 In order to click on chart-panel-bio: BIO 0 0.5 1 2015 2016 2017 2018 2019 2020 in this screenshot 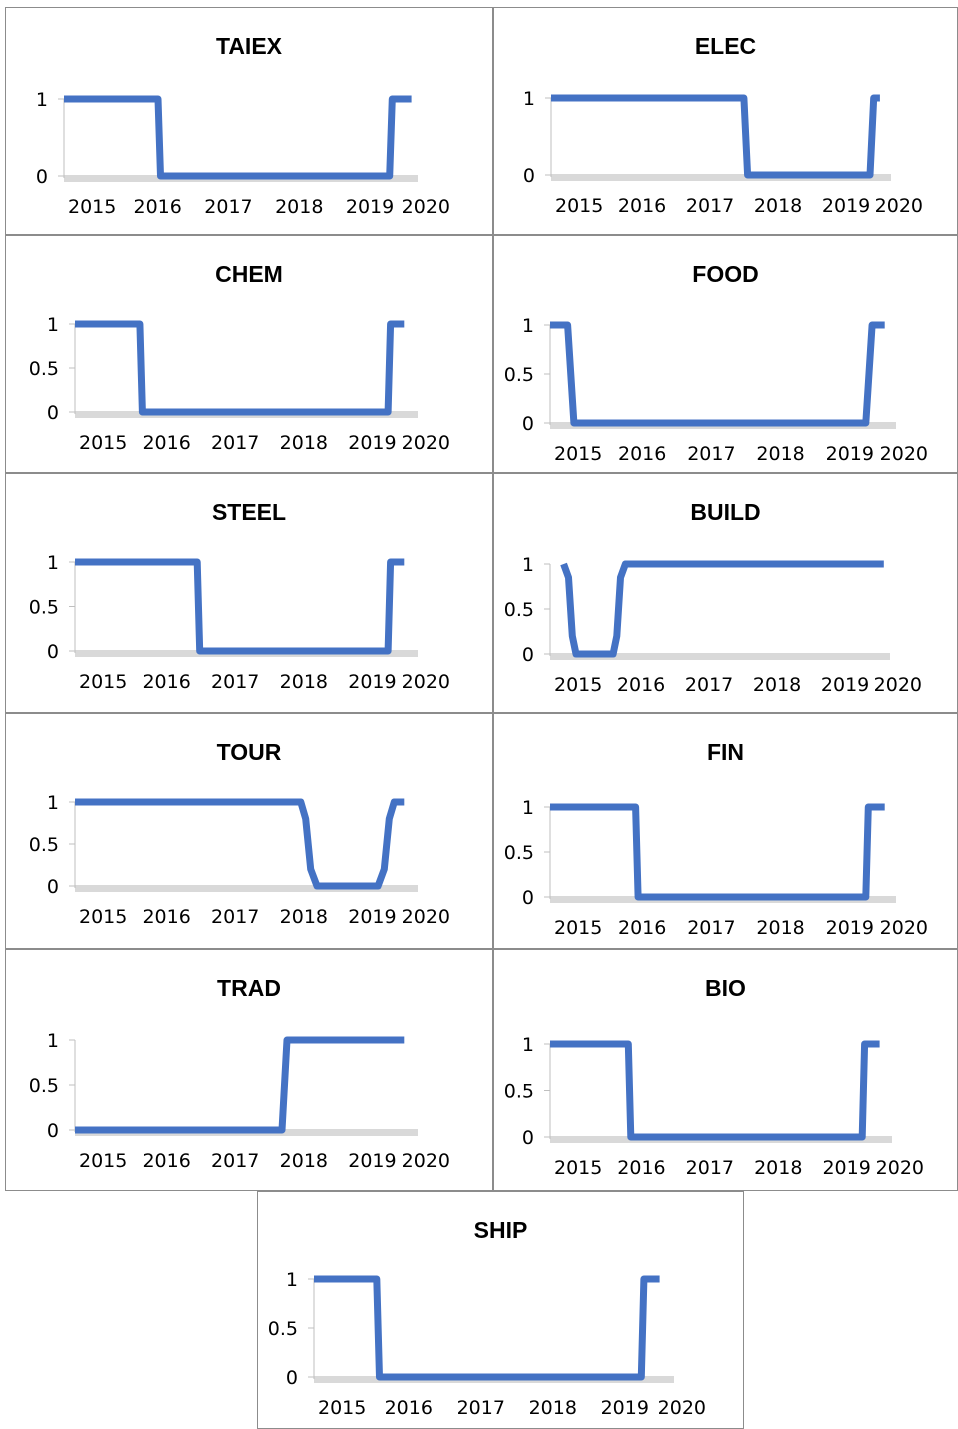, I will do `click(725, 1070)`.